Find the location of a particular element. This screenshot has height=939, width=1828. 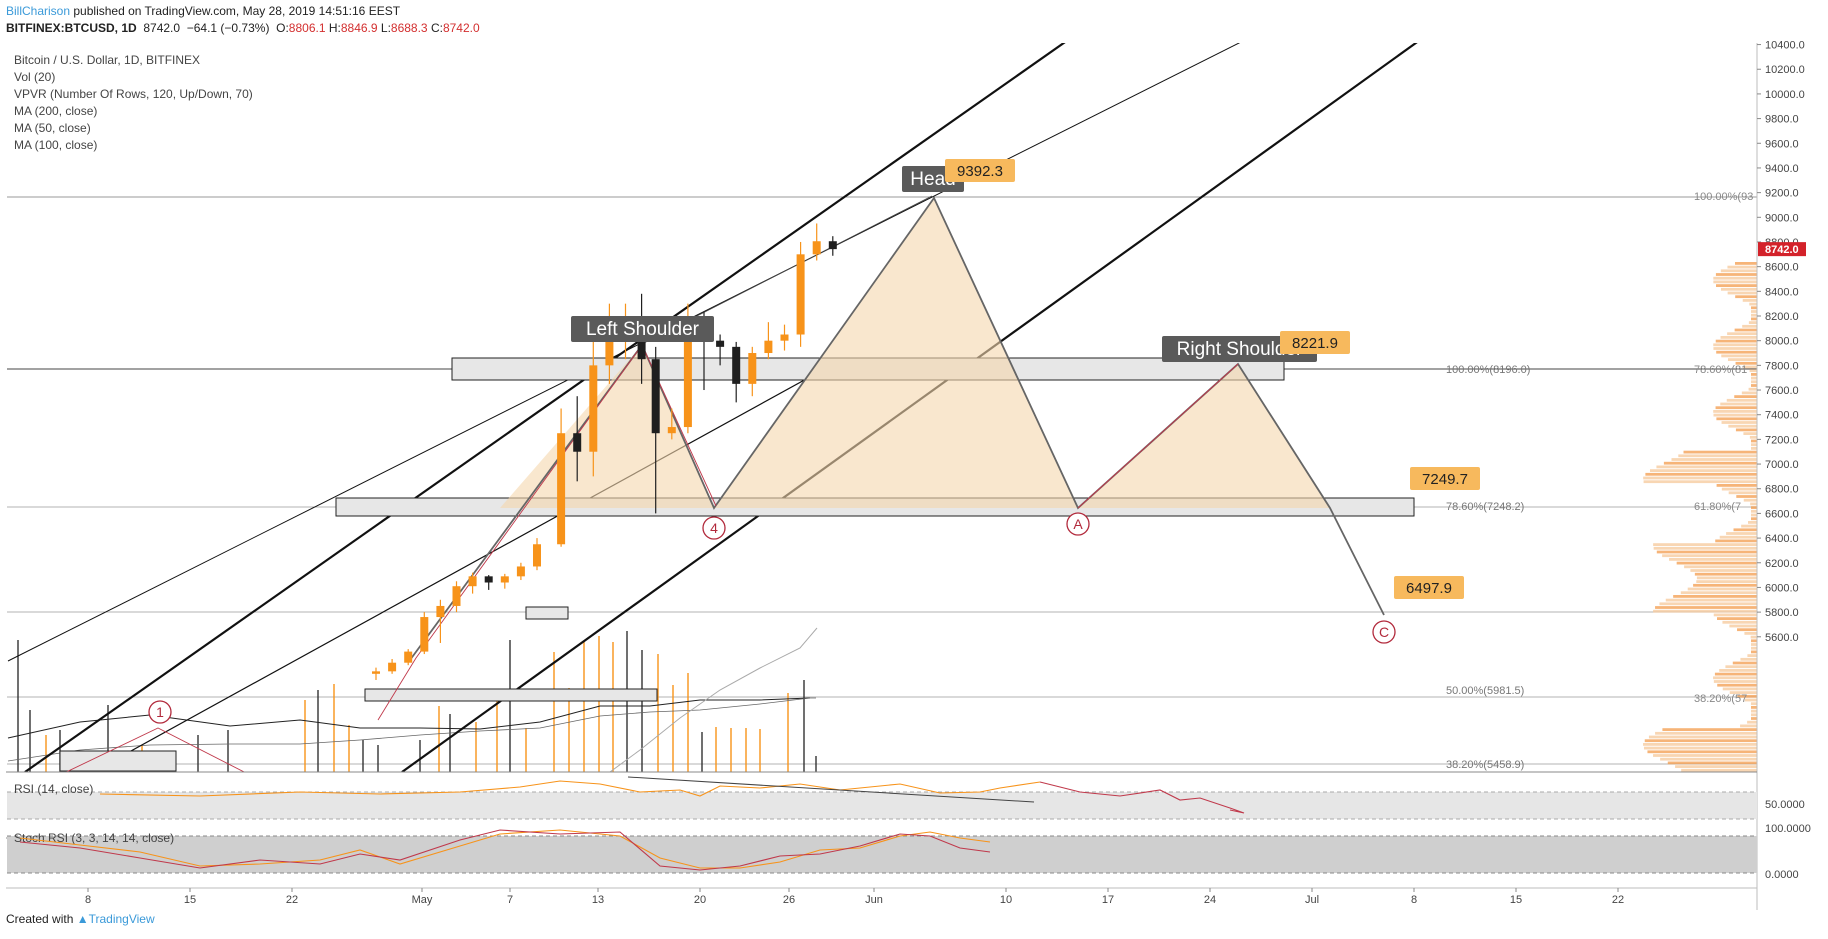

legend-item: VPVR (Number Of Rows, 120, Up/Down, 70) is located at coordinates (133, 94).